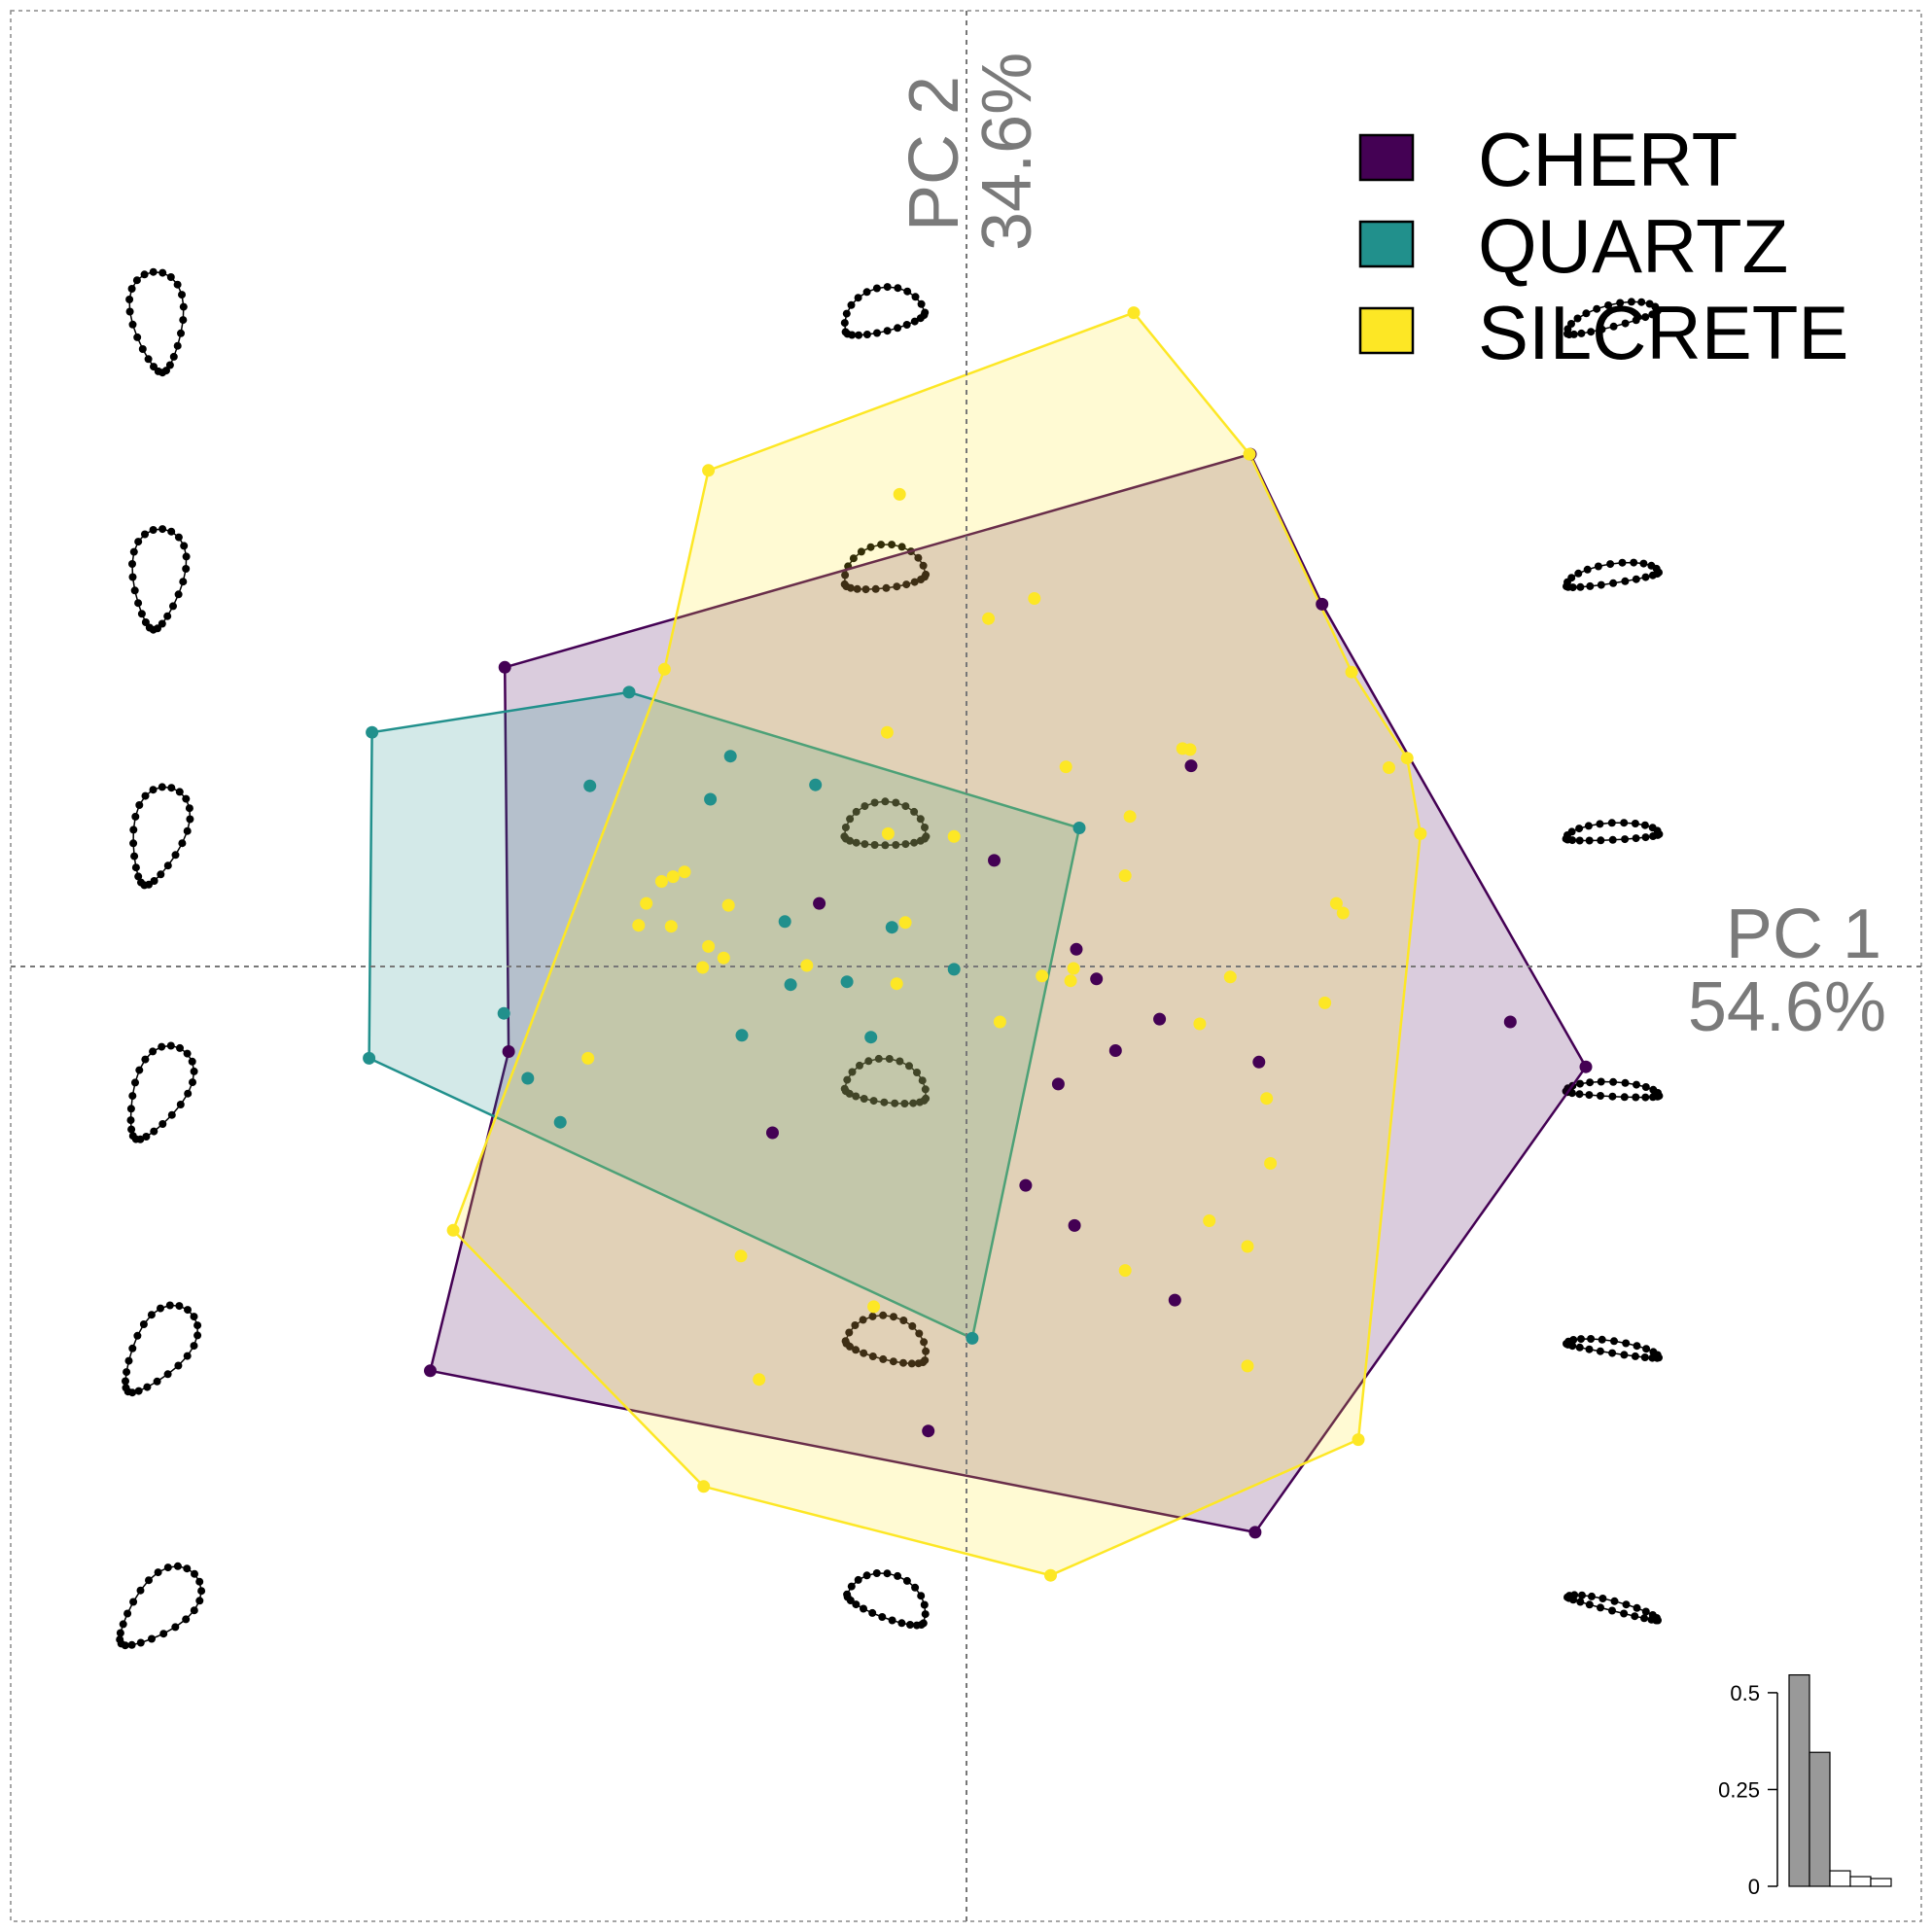 This screenshot has width=1932, height=1932. What do you see at coordinates (1805, 1786) in the screenshot?
I see `variance-inset-barplot: 0 0.25 0.5` at bounding box center [1805, 1786].